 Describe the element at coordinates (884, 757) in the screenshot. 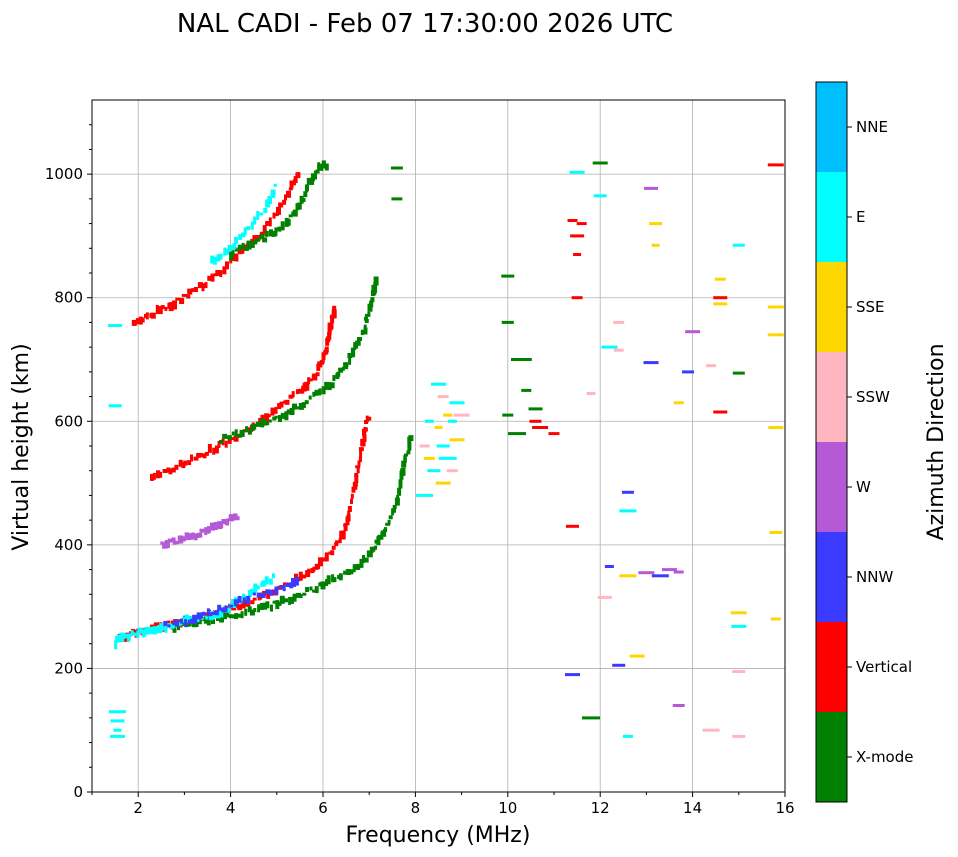

I see `colorbar-tick-label: X-mode` at that location.